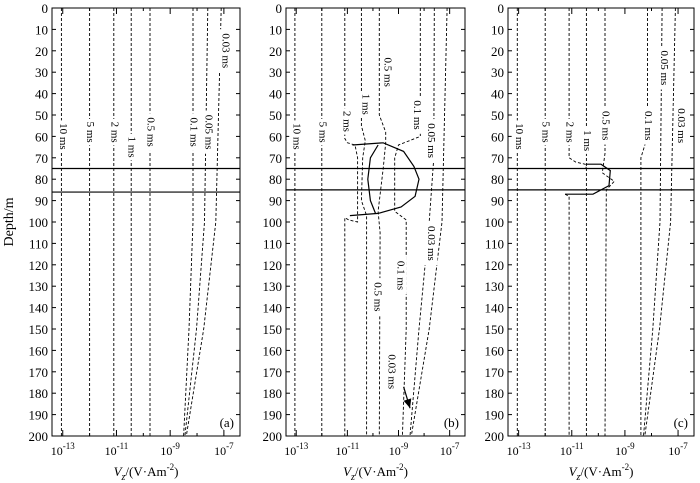 This screenshot has height=483, width=700. Describe the element at coordinates (578, 446) in the screenshot. I see `x-tick-label-exp: -11` at that location.